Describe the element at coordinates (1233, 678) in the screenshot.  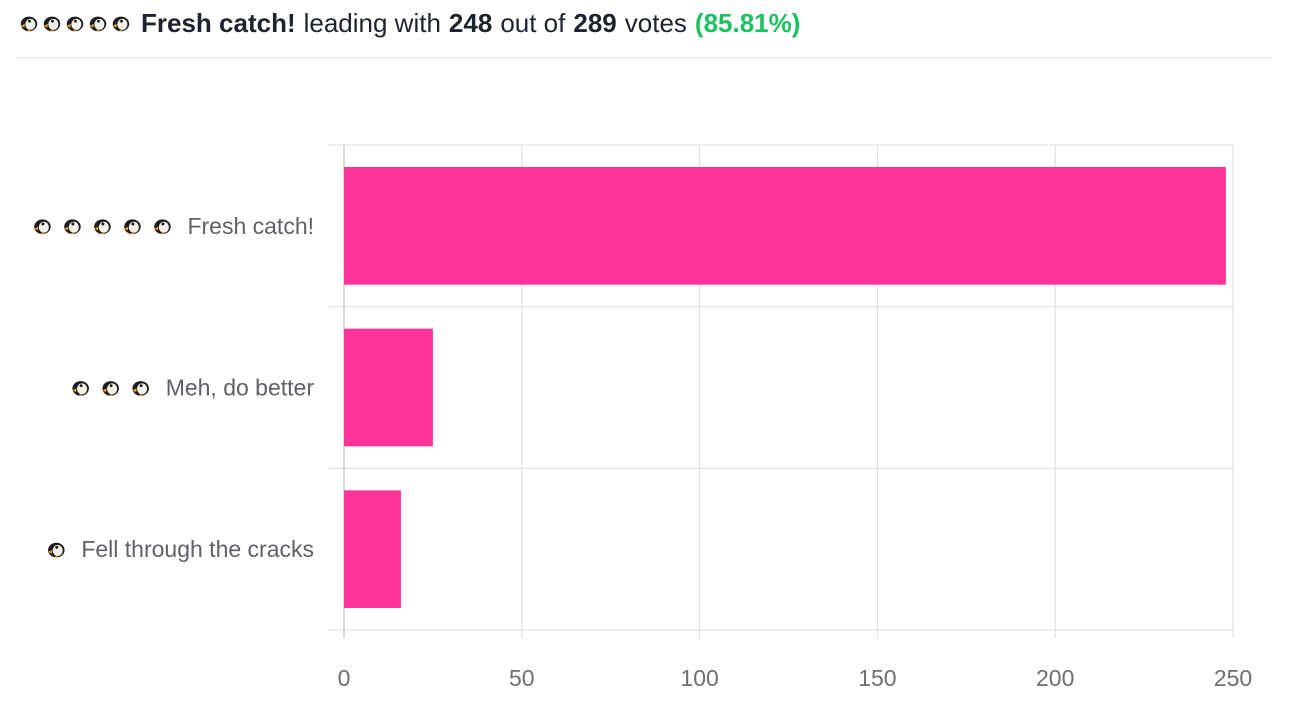
I see `x-tick-label: 250` at that location.